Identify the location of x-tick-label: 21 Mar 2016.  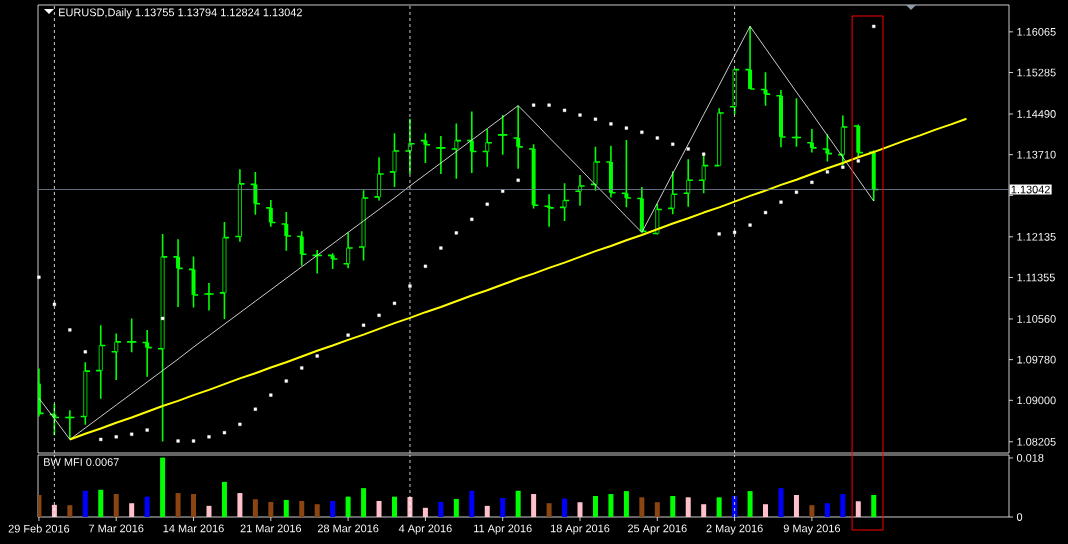
(271, 528).